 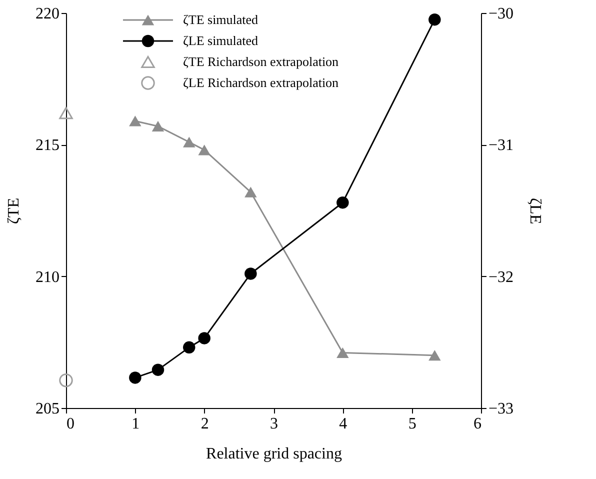 I want to click on y-tick-label: 205, so click(x=48, y=409).